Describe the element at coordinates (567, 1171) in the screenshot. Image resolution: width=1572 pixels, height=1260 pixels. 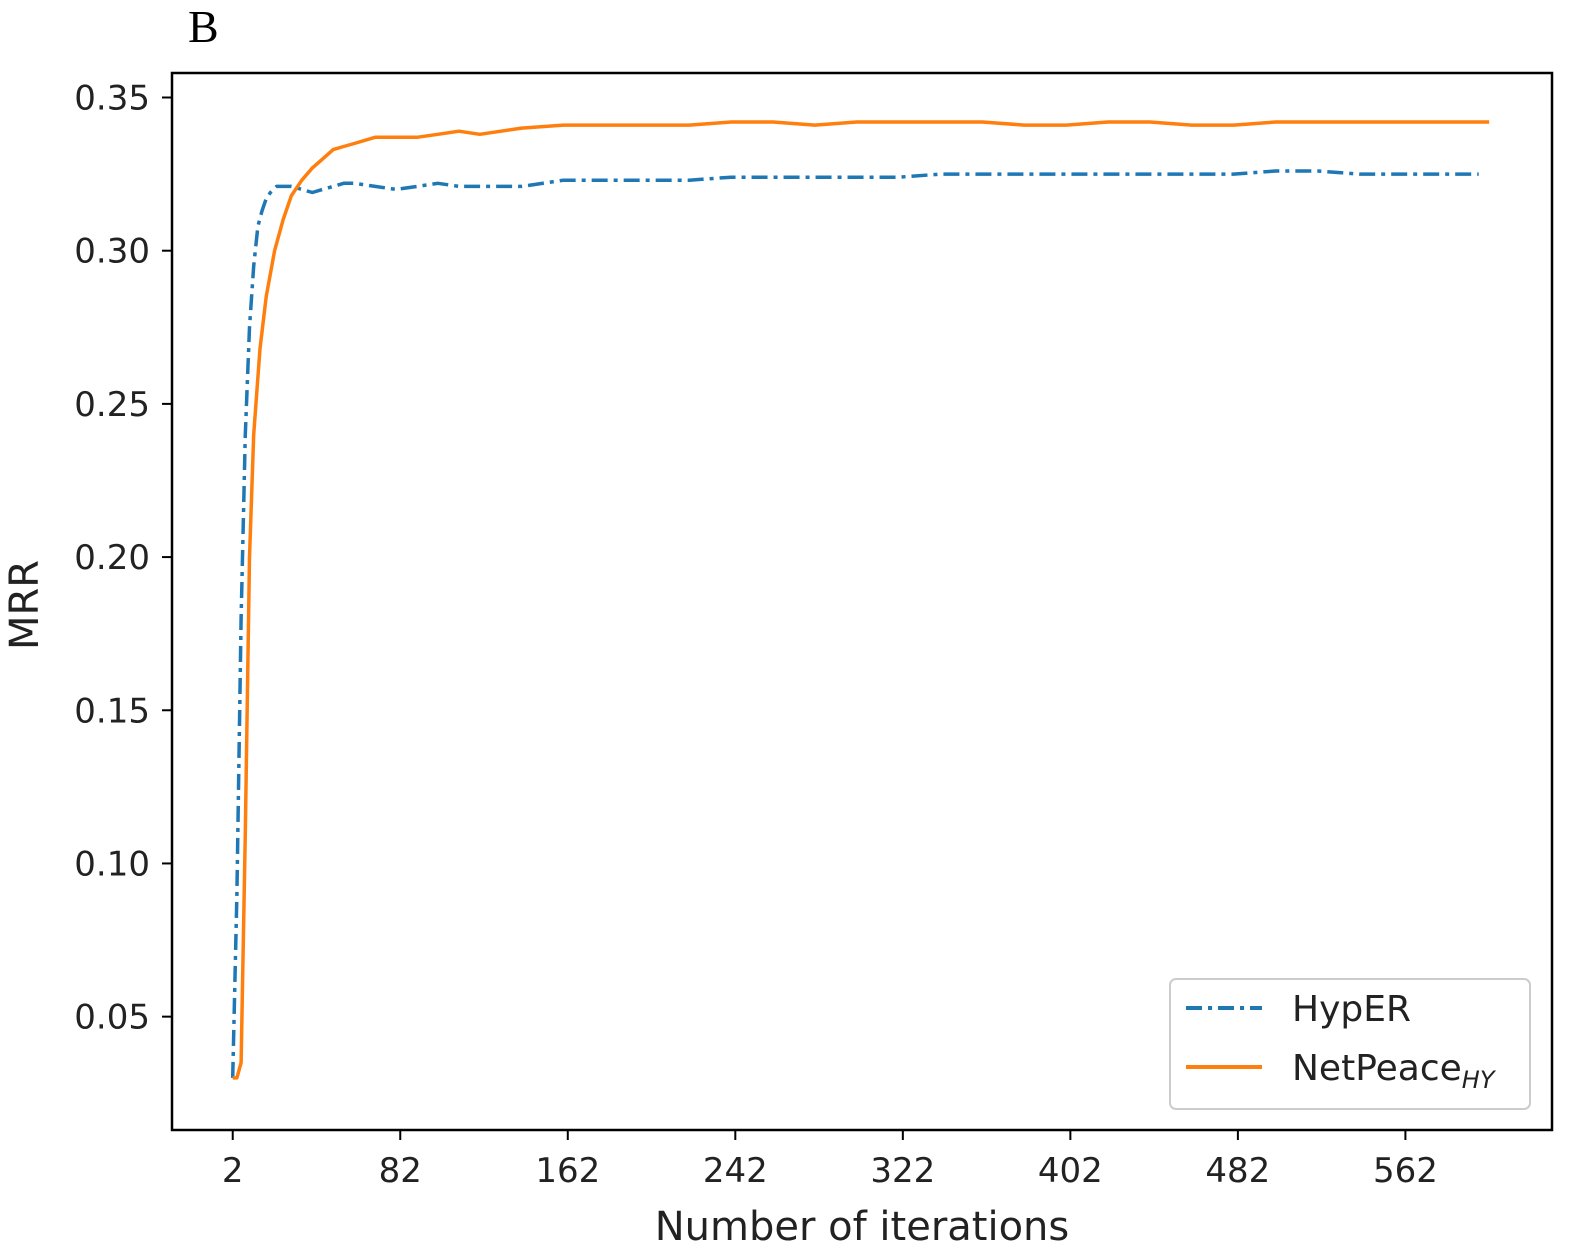
I see `x-tick-label: 162` at that location.